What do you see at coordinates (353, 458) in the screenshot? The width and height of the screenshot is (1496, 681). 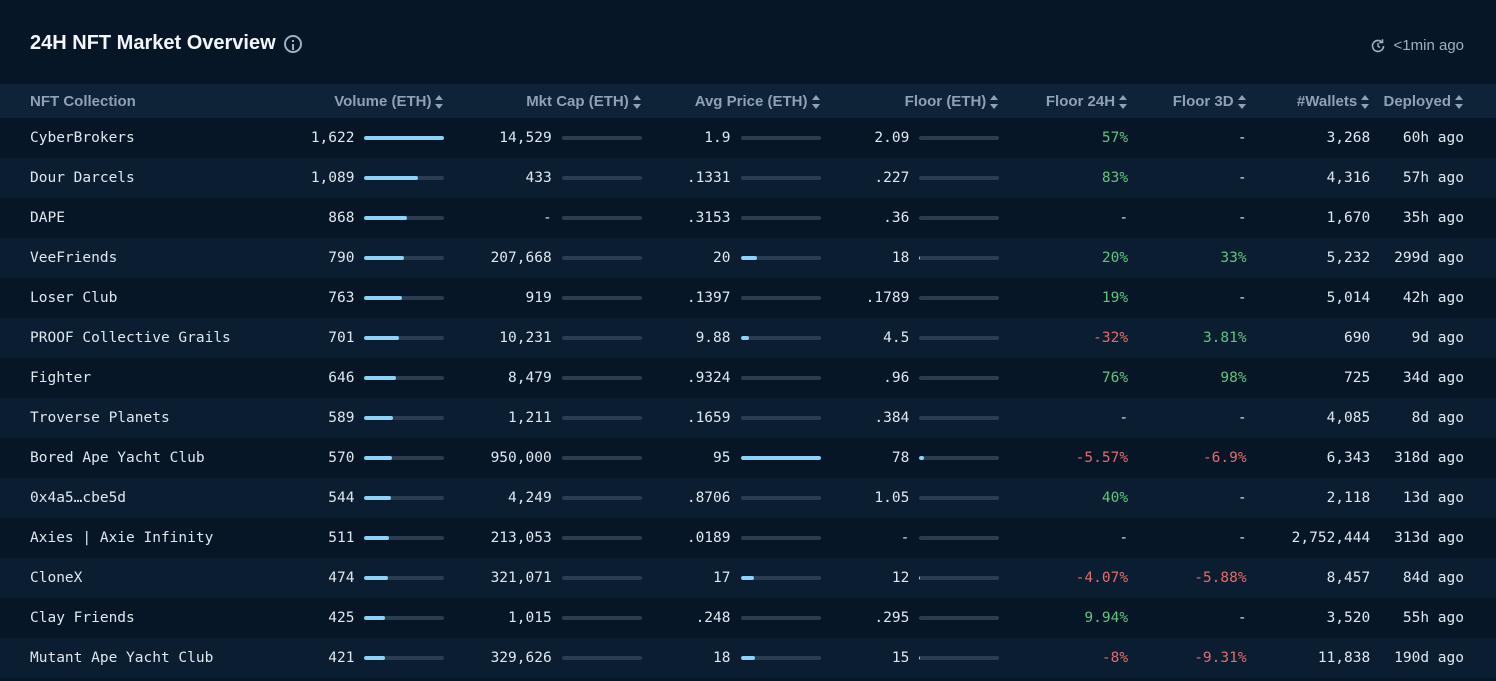 I see `volume-cell: 570` at bounding box center [353, 458].